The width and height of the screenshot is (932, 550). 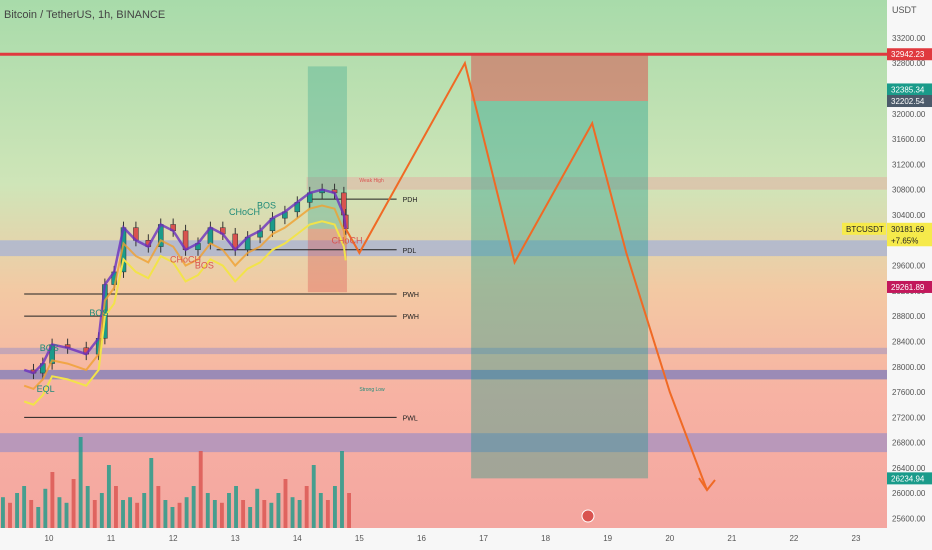 What do you see at coordinates (421, 538) in the screenshot?
I see `time-tick: 16` at bounding box center [421, 538].